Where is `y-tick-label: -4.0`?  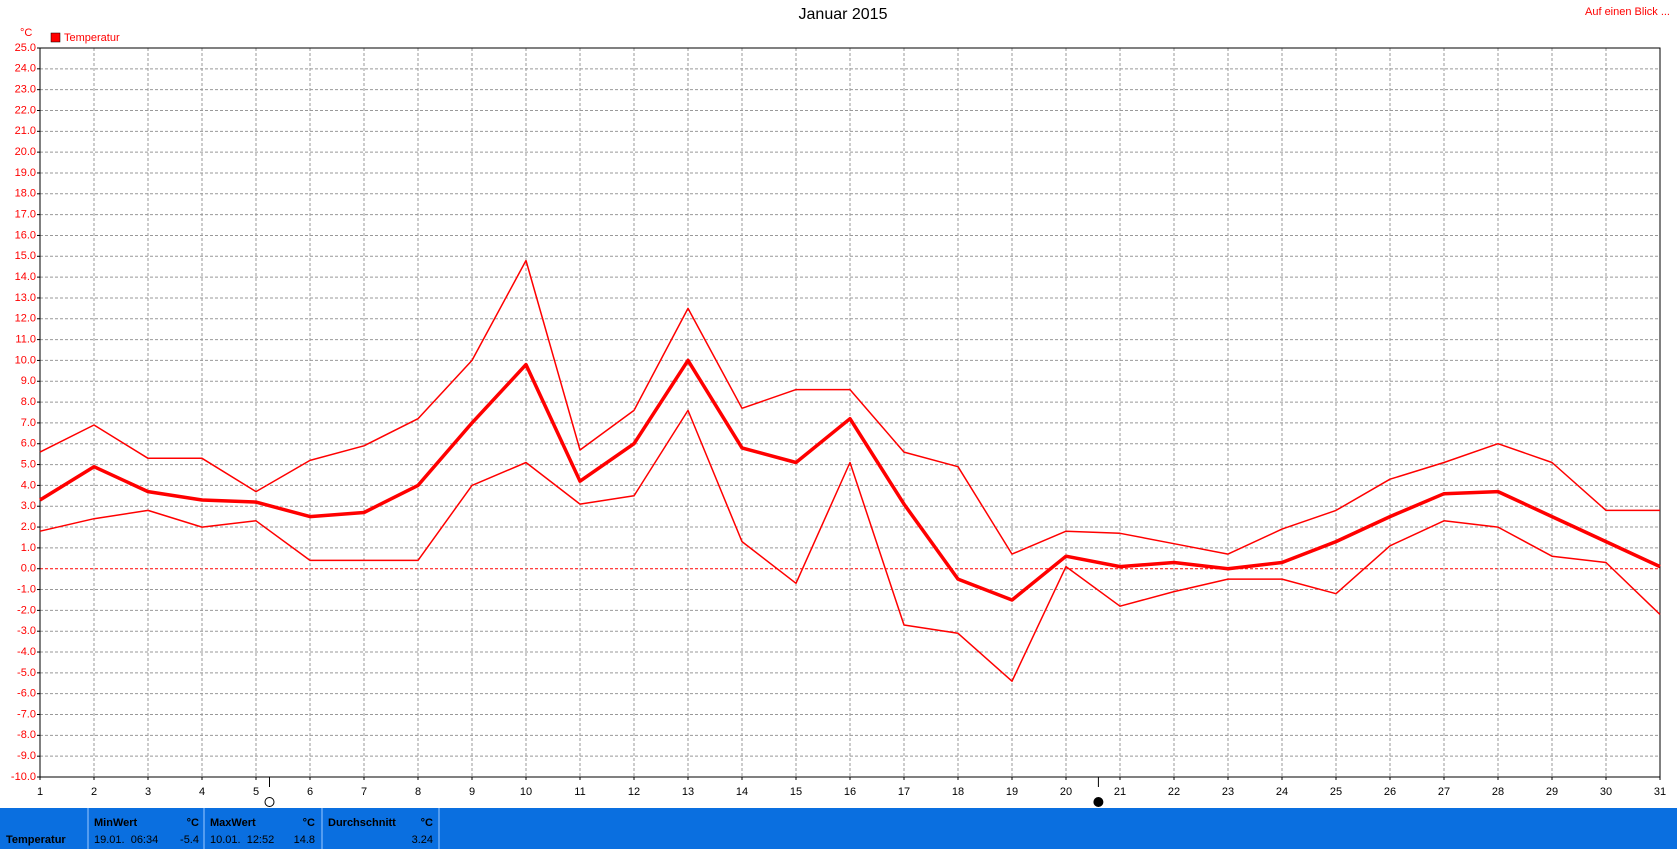
y-tick-label: -4.0 is located at coordinates (26, 652).